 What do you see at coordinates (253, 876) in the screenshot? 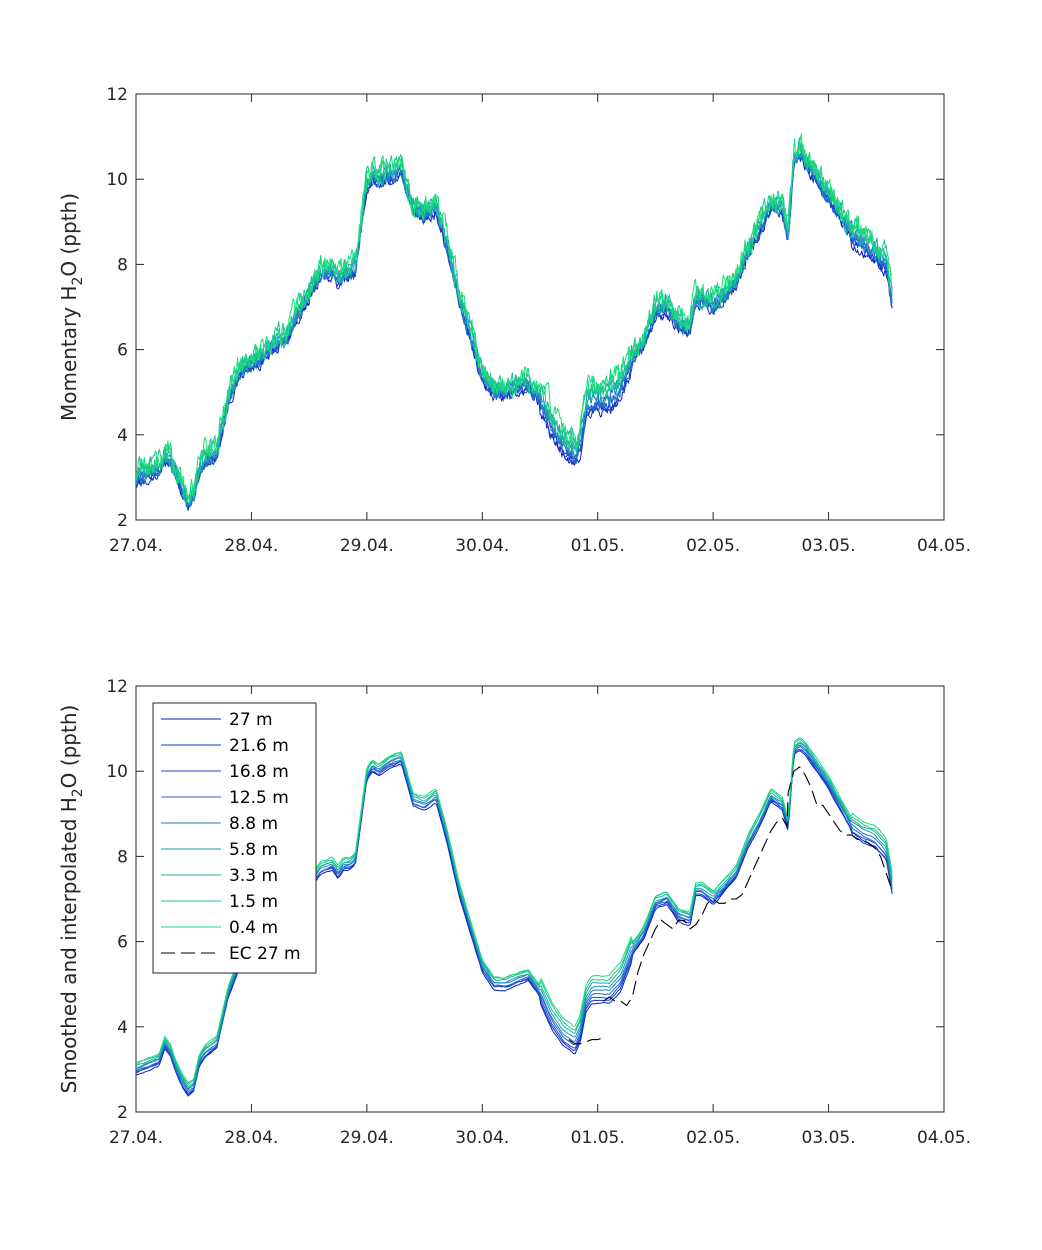
I see `legend-label: 3.3 m` at bounding box center [253, 876].